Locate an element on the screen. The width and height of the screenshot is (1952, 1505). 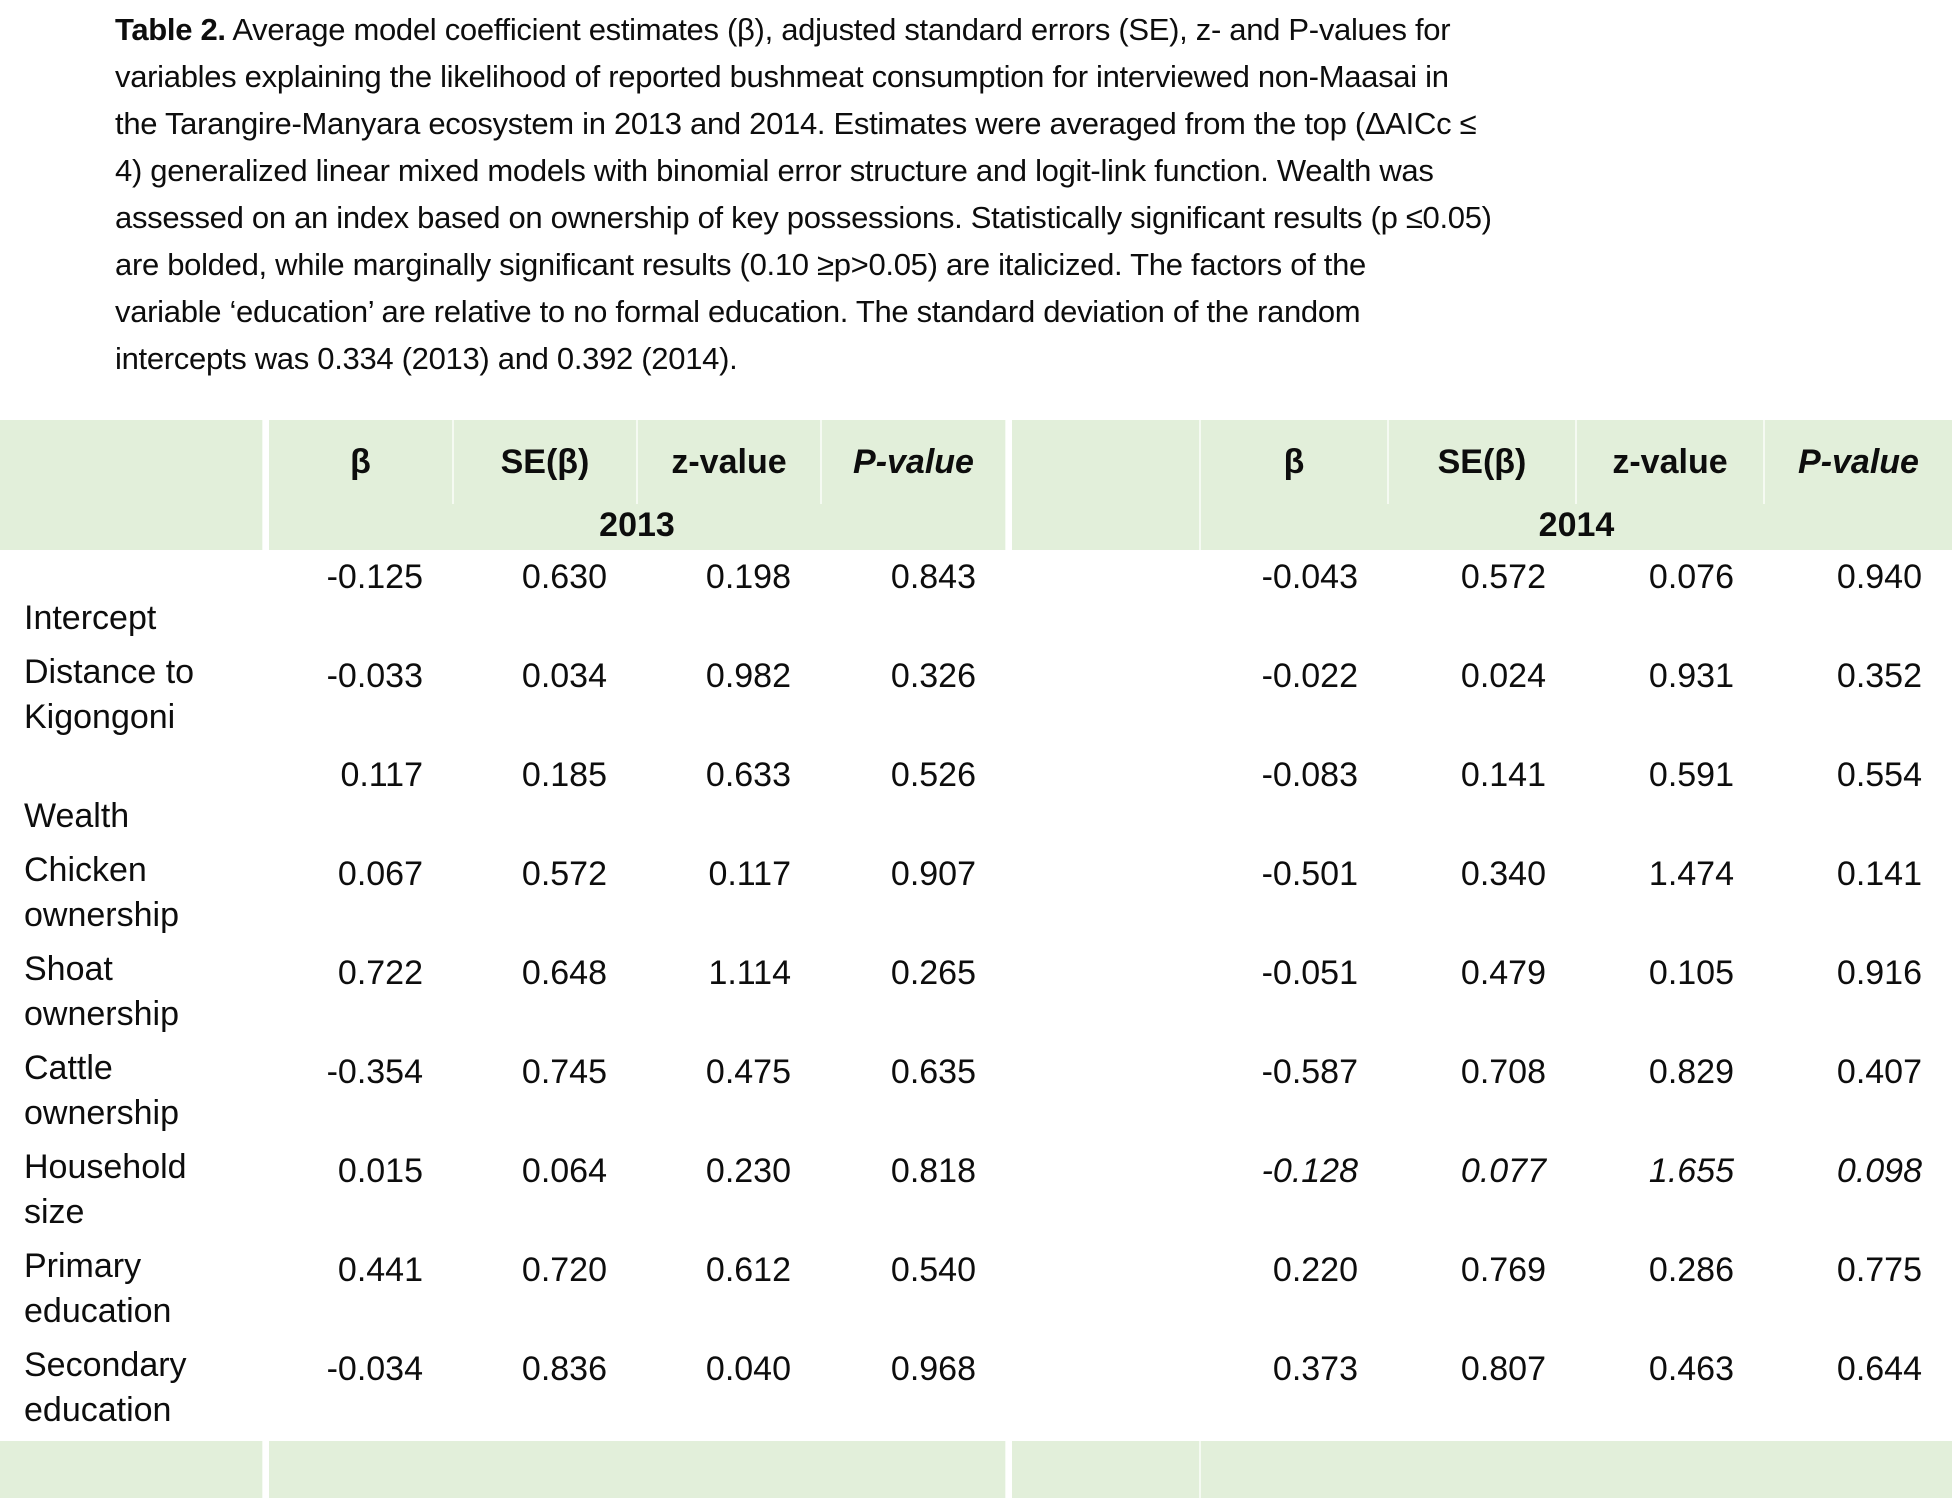
cell-2013-pvalue: 0.526 is located at coordinates (913, 797).